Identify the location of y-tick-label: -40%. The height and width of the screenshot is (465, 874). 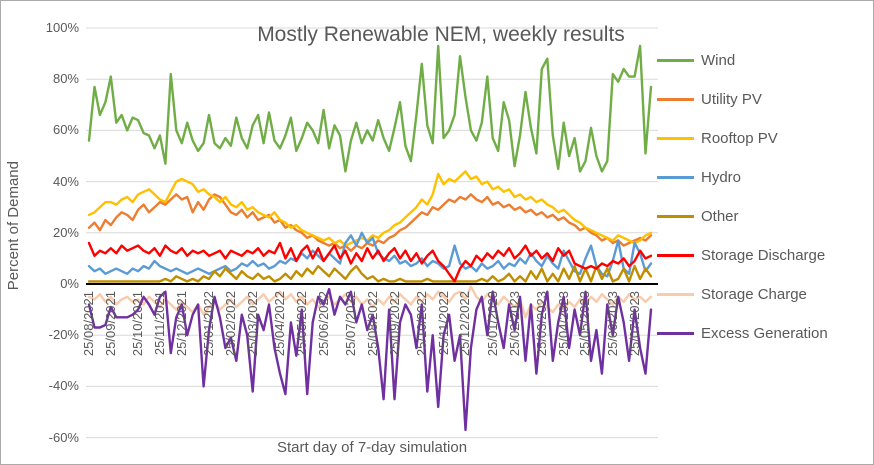
(63, 386).